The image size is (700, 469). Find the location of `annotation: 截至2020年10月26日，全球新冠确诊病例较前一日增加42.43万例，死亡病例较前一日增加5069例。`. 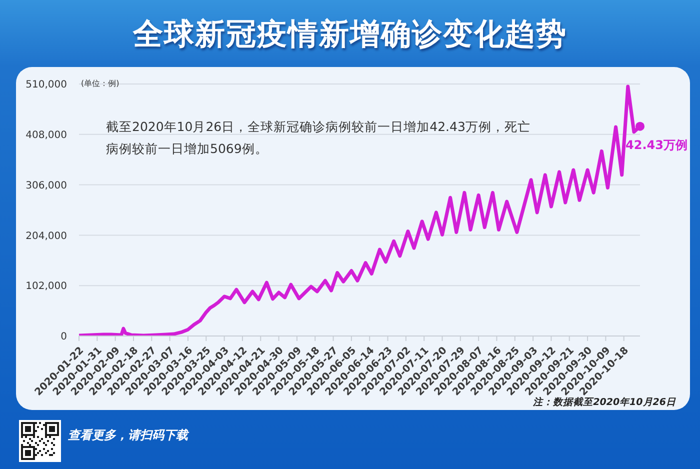

annotation: 截至2020年10月26日，全球新冠确诊病例较前一日增加42.43万例，死亡病例较前一日增加5069例。 is located at coordinates (319, 138).